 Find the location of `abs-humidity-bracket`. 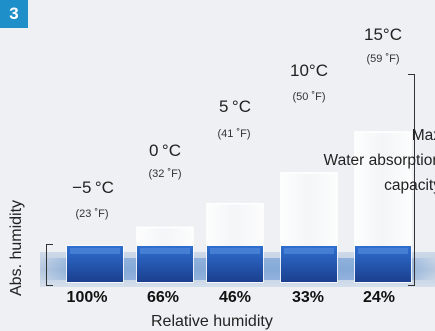

abs-humidity-bracket is located at coordinates (49, 265).